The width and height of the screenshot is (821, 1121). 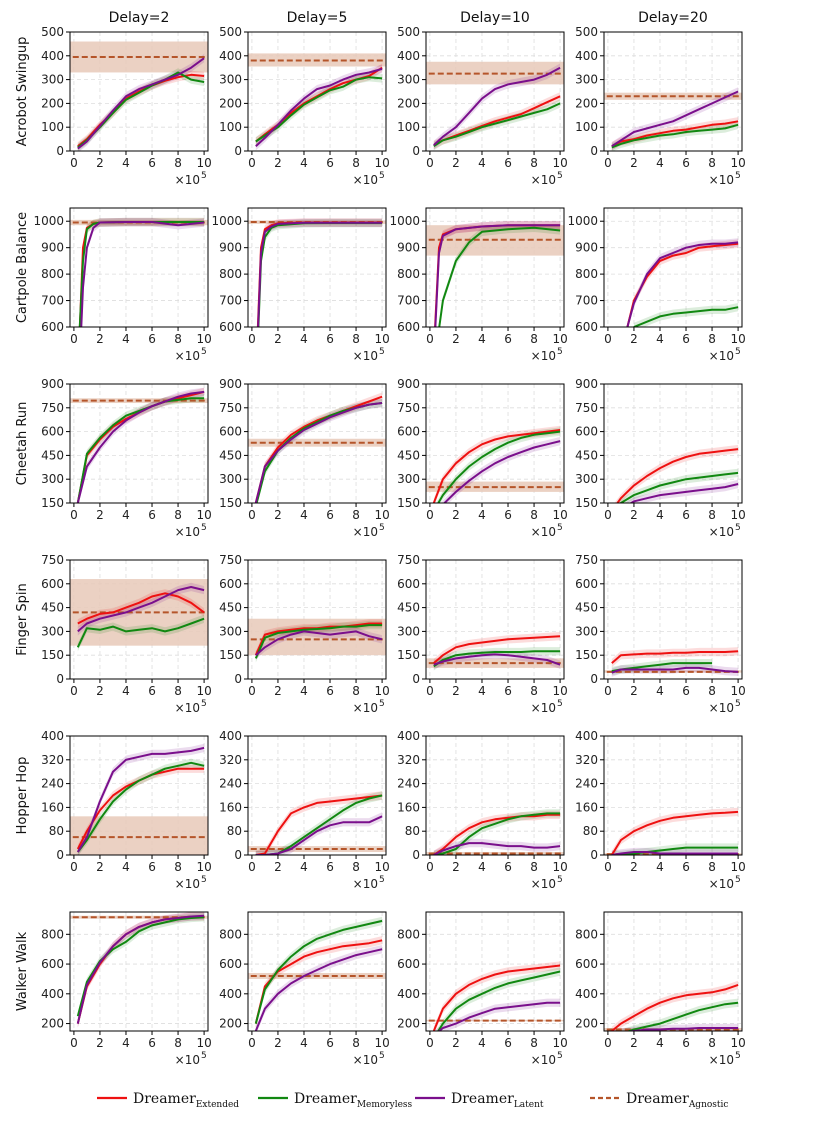 I want to click on column-title: Delay=5, so click(x=317, y=18).